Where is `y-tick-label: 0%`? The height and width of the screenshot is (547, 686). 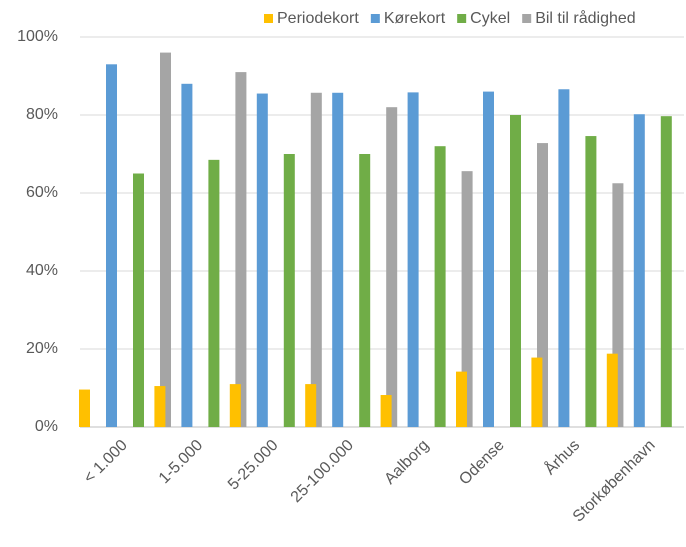
y-tick-label: 0% is located at coordinates (46, 426).